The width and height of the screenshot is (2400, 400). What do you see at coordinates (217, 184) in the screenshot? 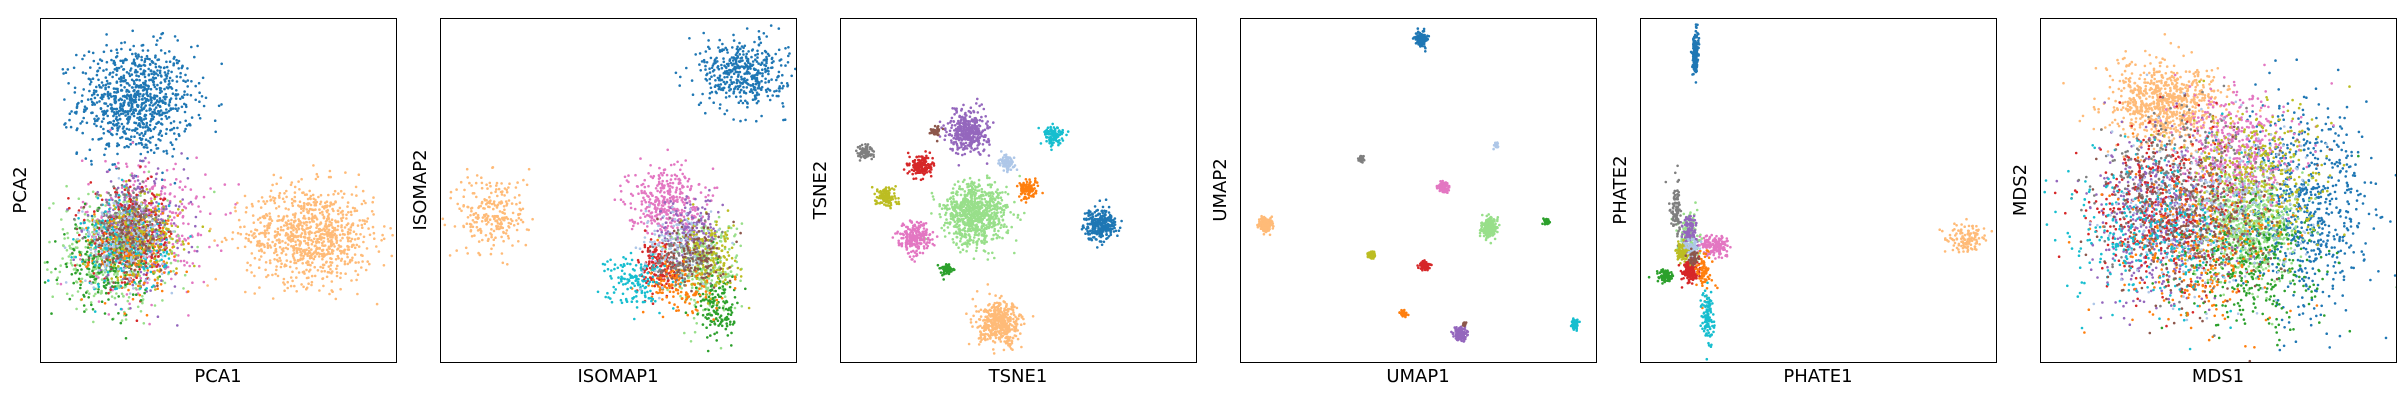
I see `scatter-points` at bounding box center [217, 184].